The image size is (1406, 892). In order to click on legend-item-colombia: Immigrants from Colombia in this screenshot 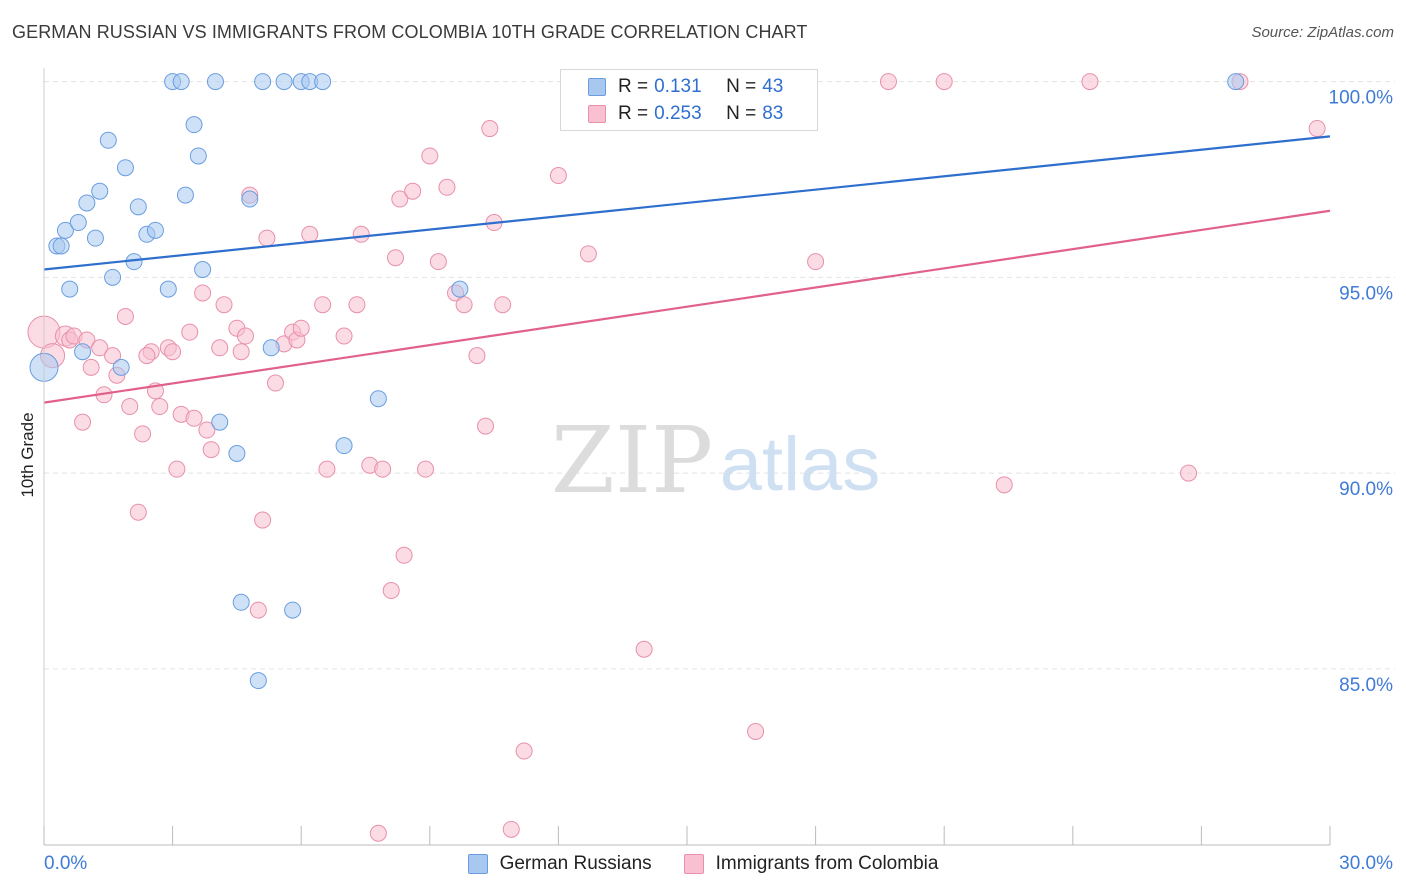, I will do `click(811, 864)`.